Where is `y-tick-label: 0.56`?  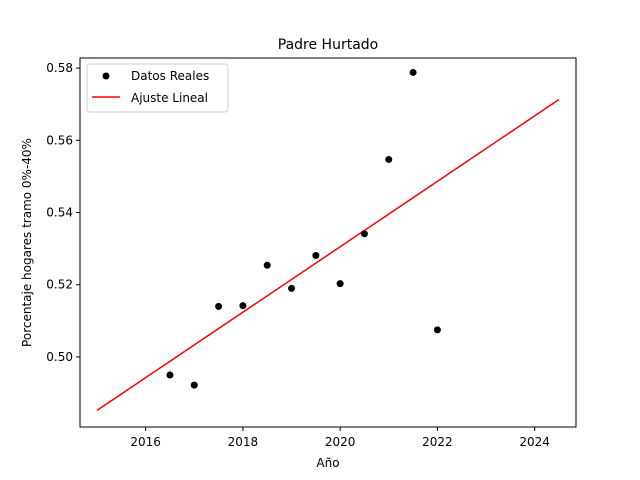
y-tick-label: 0.56 is located at coordinates (59, 140).